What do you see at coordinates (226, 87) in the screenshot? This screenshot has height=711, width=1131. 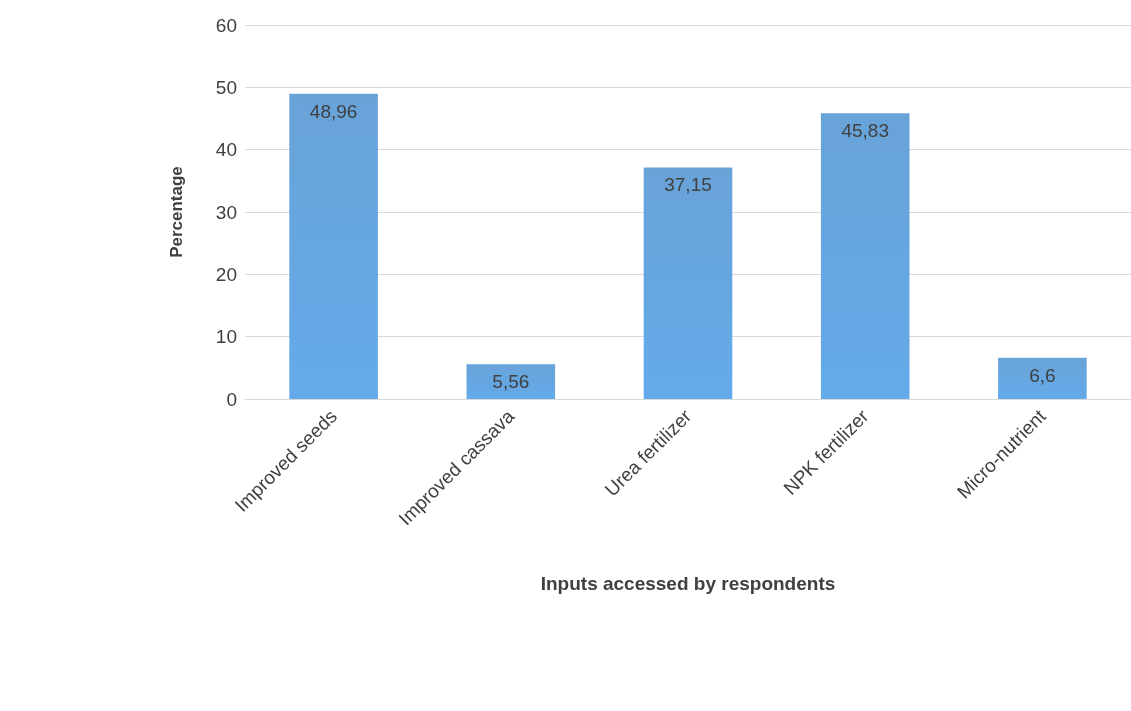 I see `y-tick-label: 50` at bounding box center [226, 87].